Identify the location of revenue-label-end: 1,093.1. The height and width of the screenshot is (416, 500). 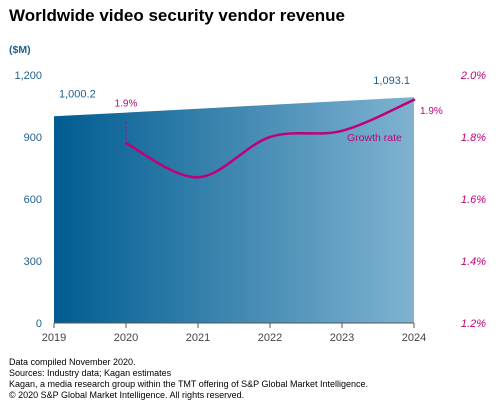
(391, 81).